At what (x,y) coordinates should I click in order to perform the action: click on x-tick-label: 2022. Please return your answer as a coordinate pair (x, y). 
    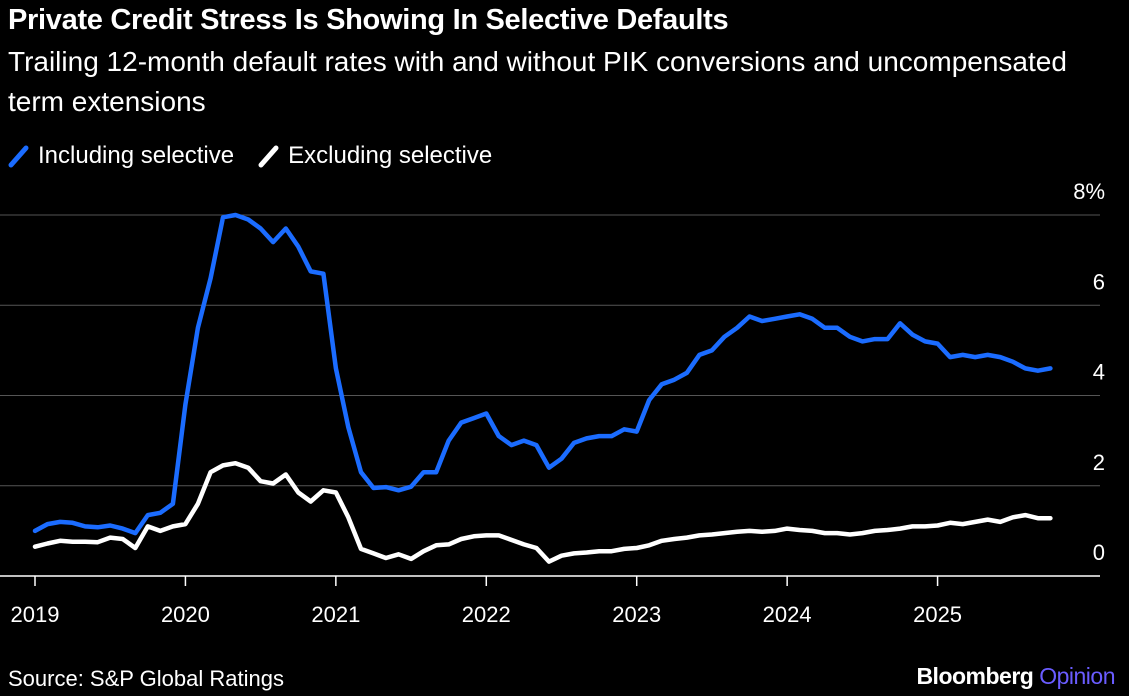
    Looking at the image, I should click on (486, 614).